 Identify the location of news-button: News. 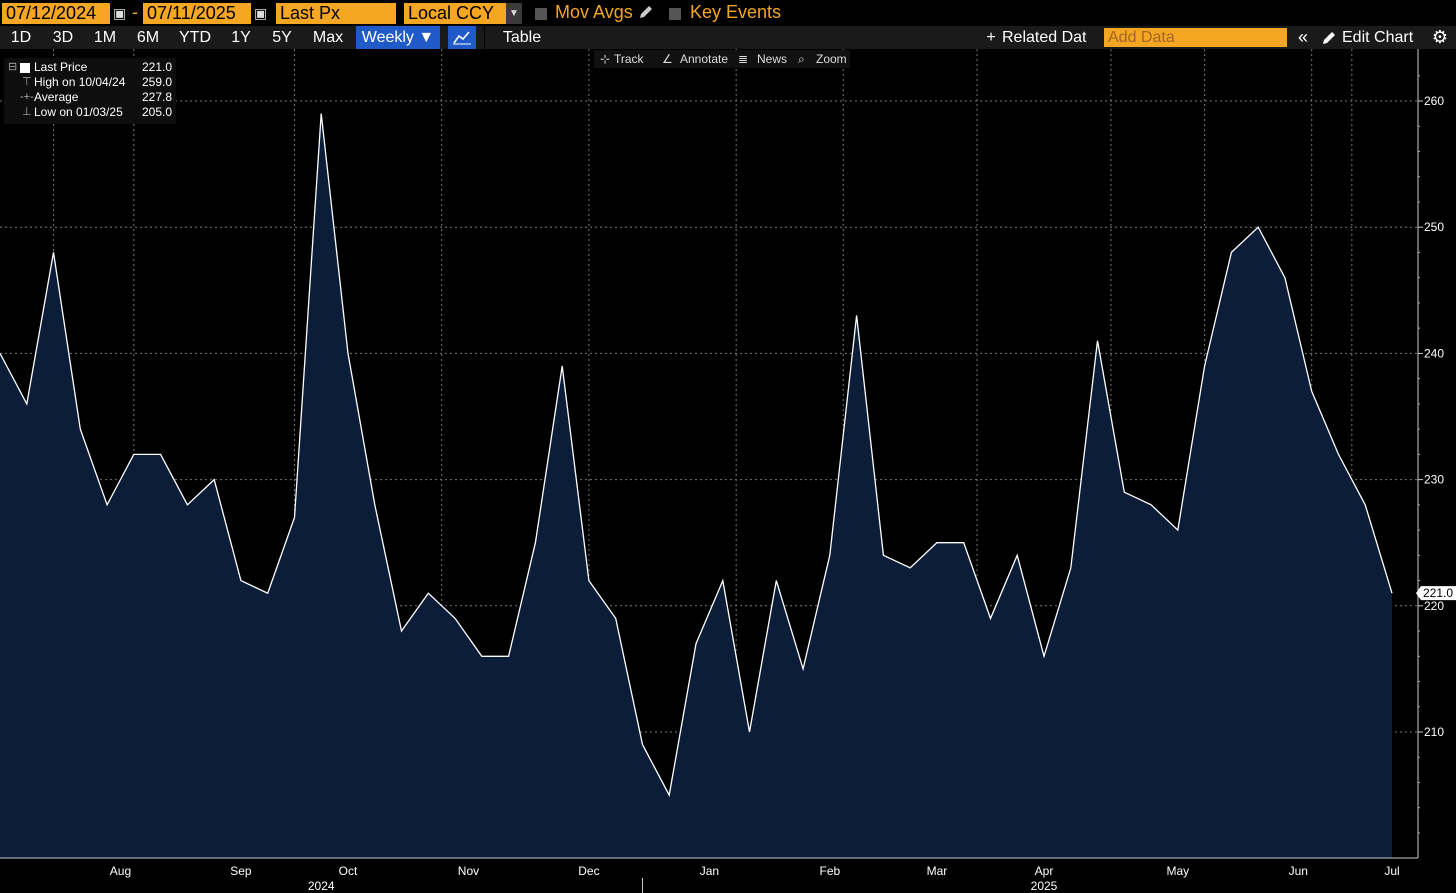
(772, 59).